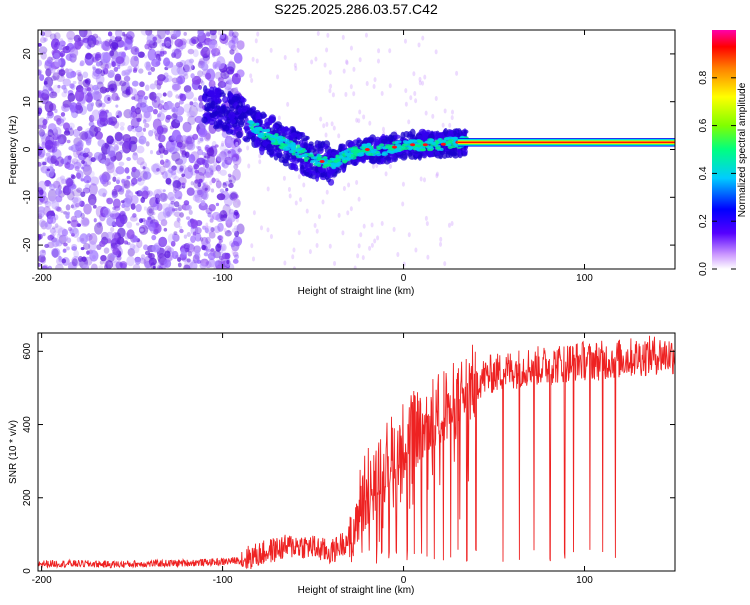 This screenshot has width=750, height=605. I want to click on snr-x-tick-label: 0, so click(404, 580).